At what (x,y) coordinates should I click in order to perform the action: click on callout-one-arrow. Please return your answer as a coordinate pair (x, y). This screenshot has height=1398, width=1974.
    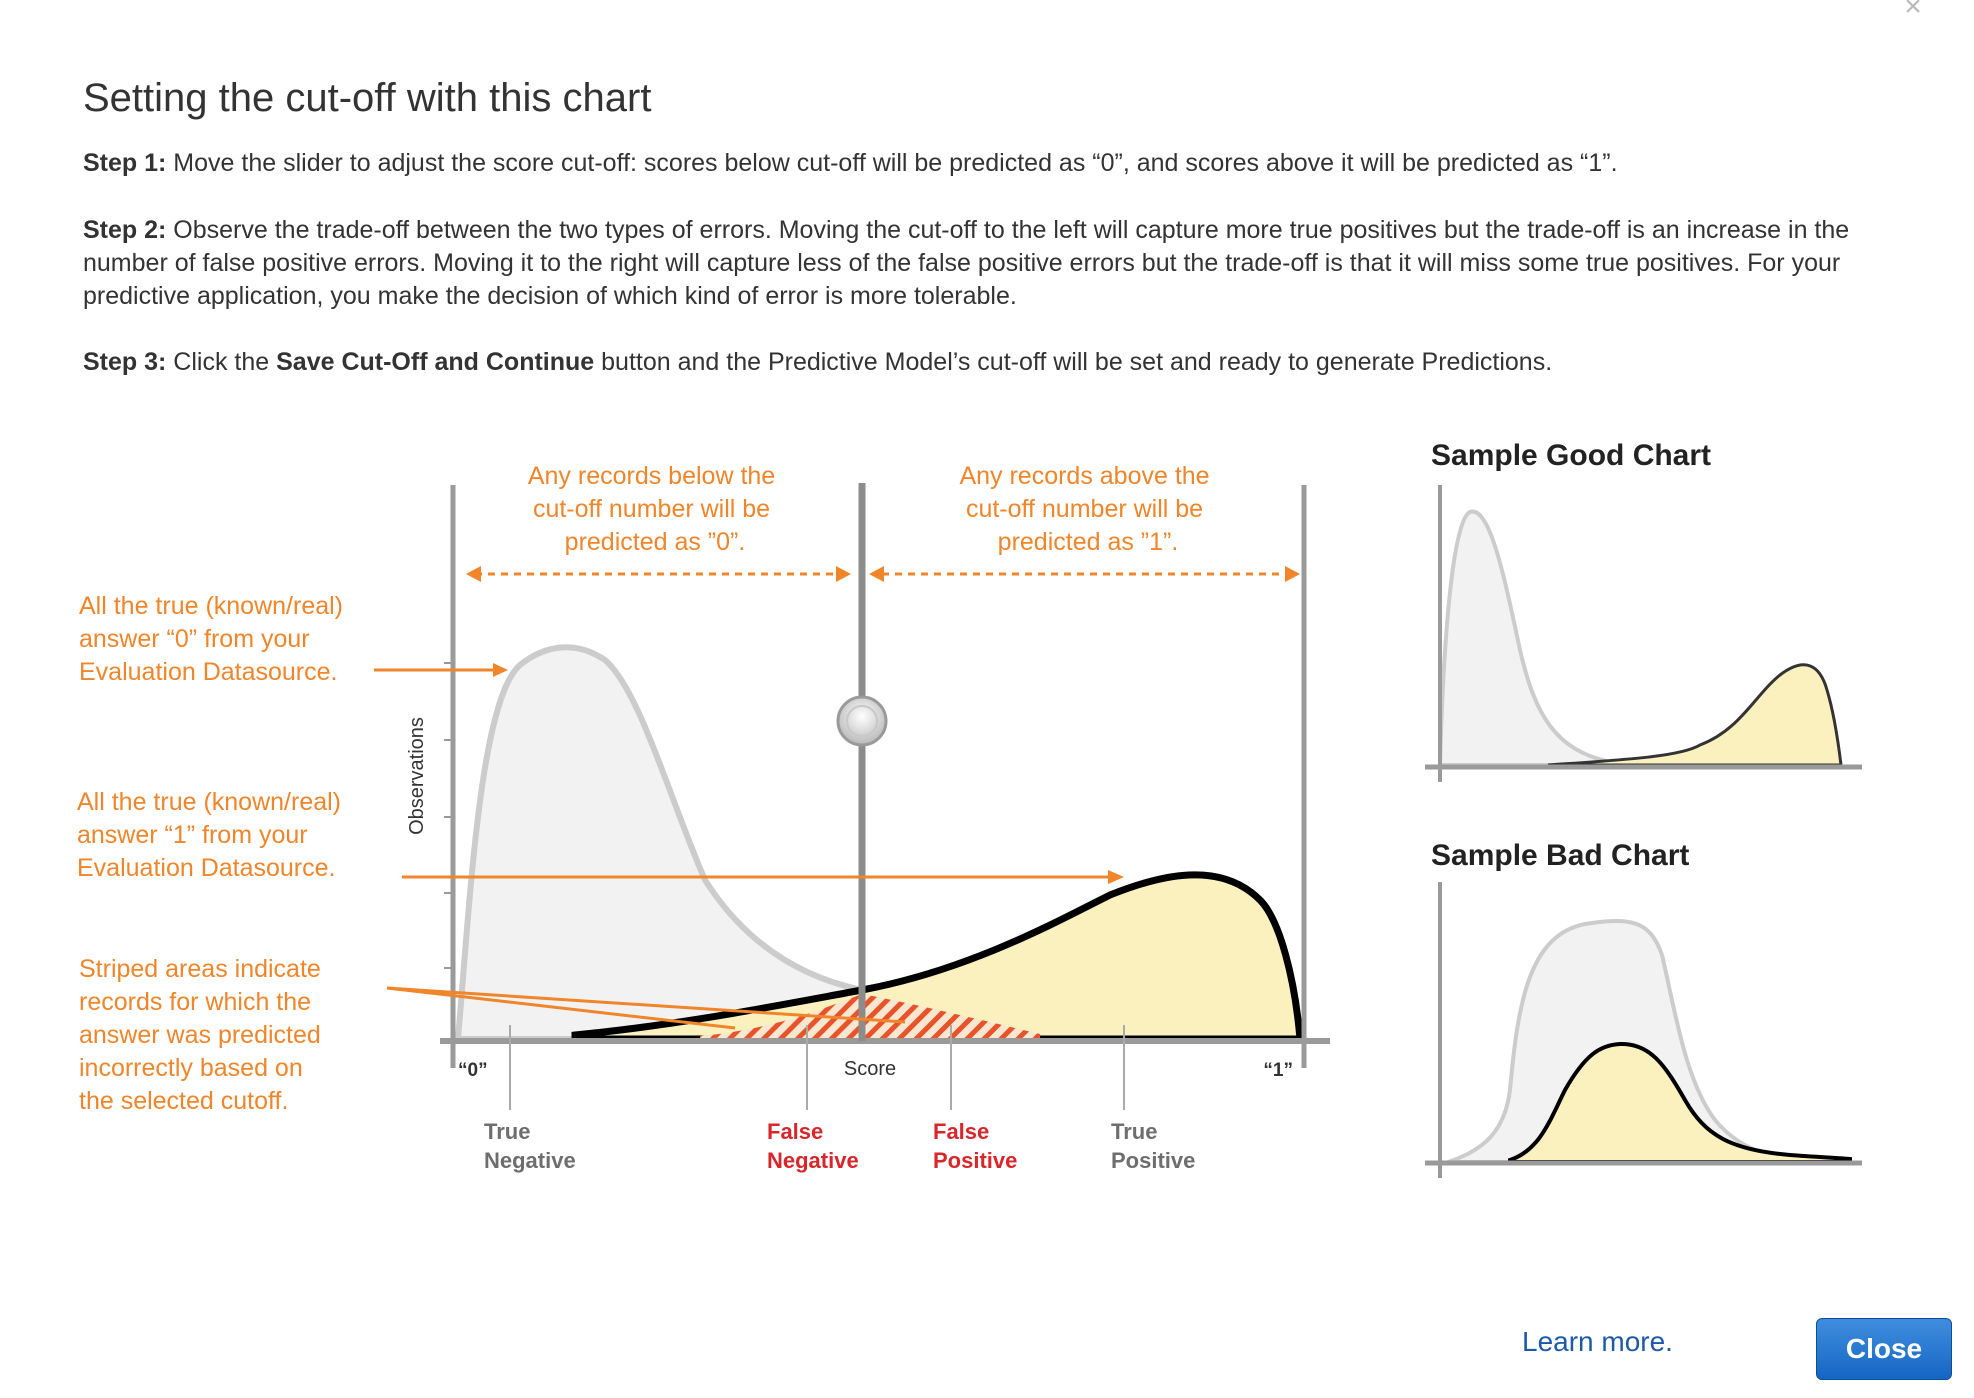
    Looking at the image, I should click on (763, 877).